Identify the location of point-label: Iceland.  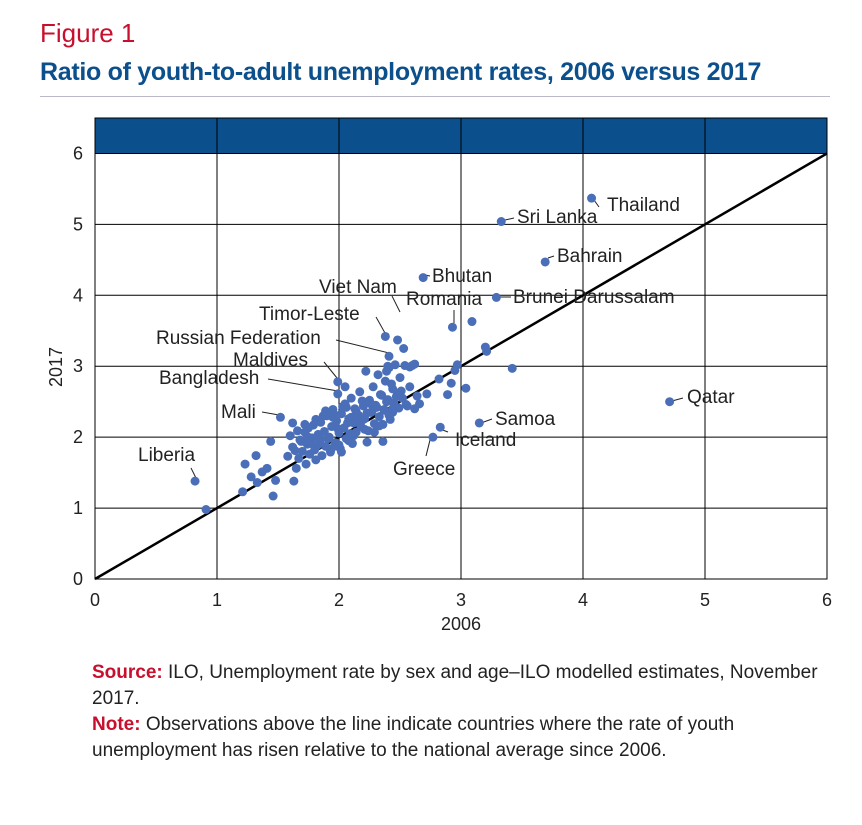
(485, 440).